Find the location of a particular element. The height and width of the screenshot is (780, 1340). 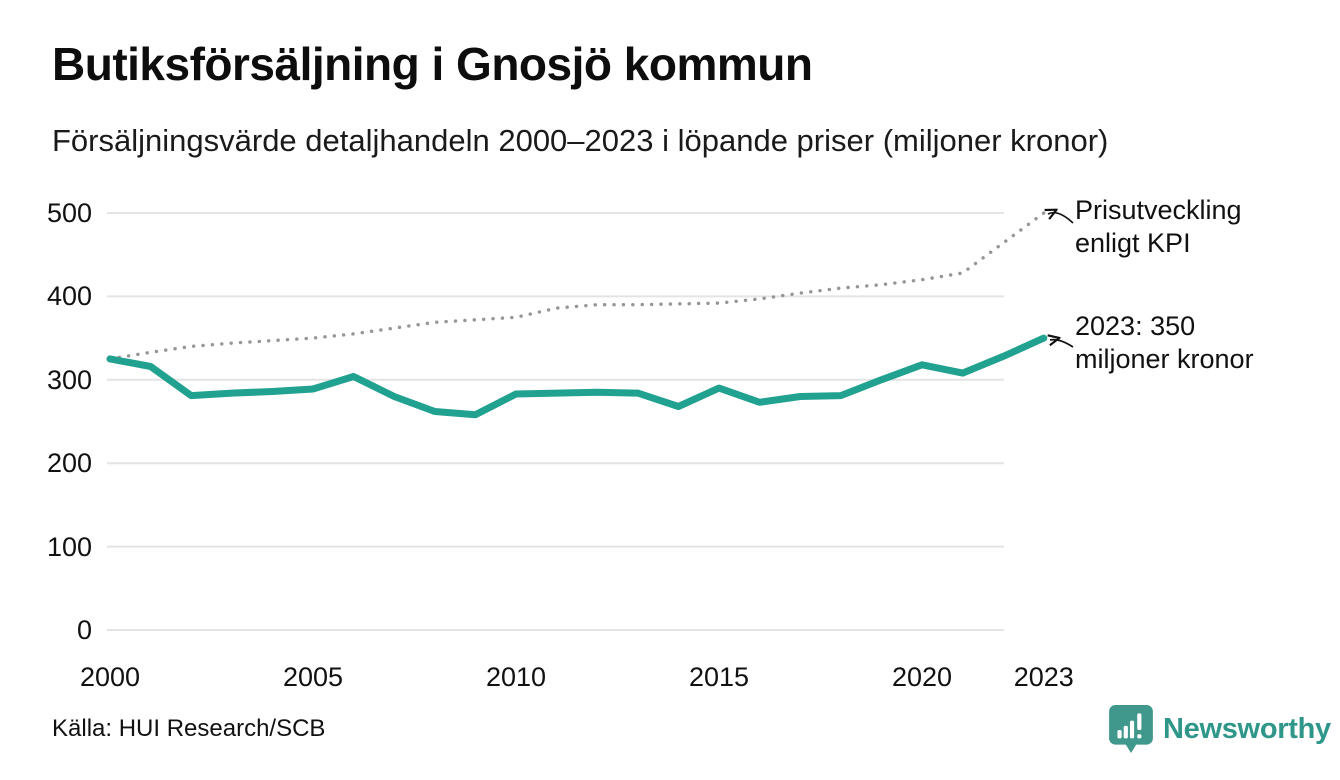

annotation-latest-line2: miljoner kronor is located at coordinates (1164, 359).